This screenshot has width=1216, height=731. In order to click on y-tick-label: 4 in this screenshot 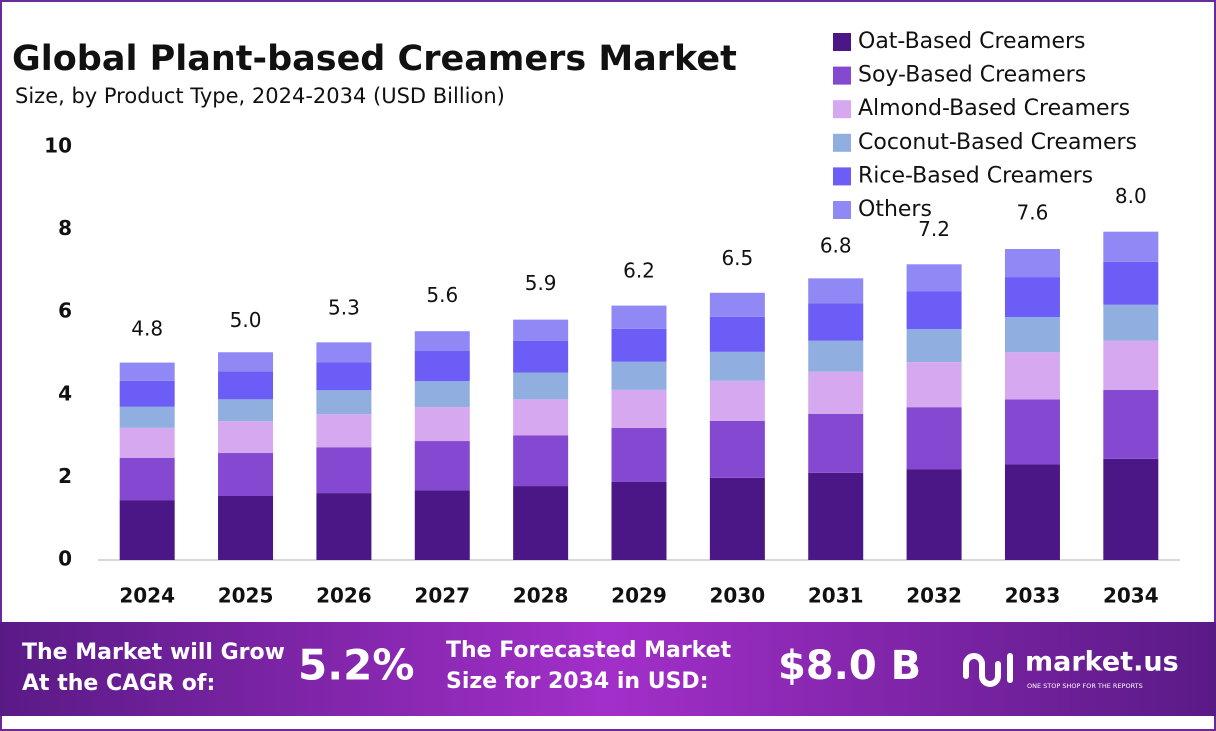, I will do `click(65, 393)`.